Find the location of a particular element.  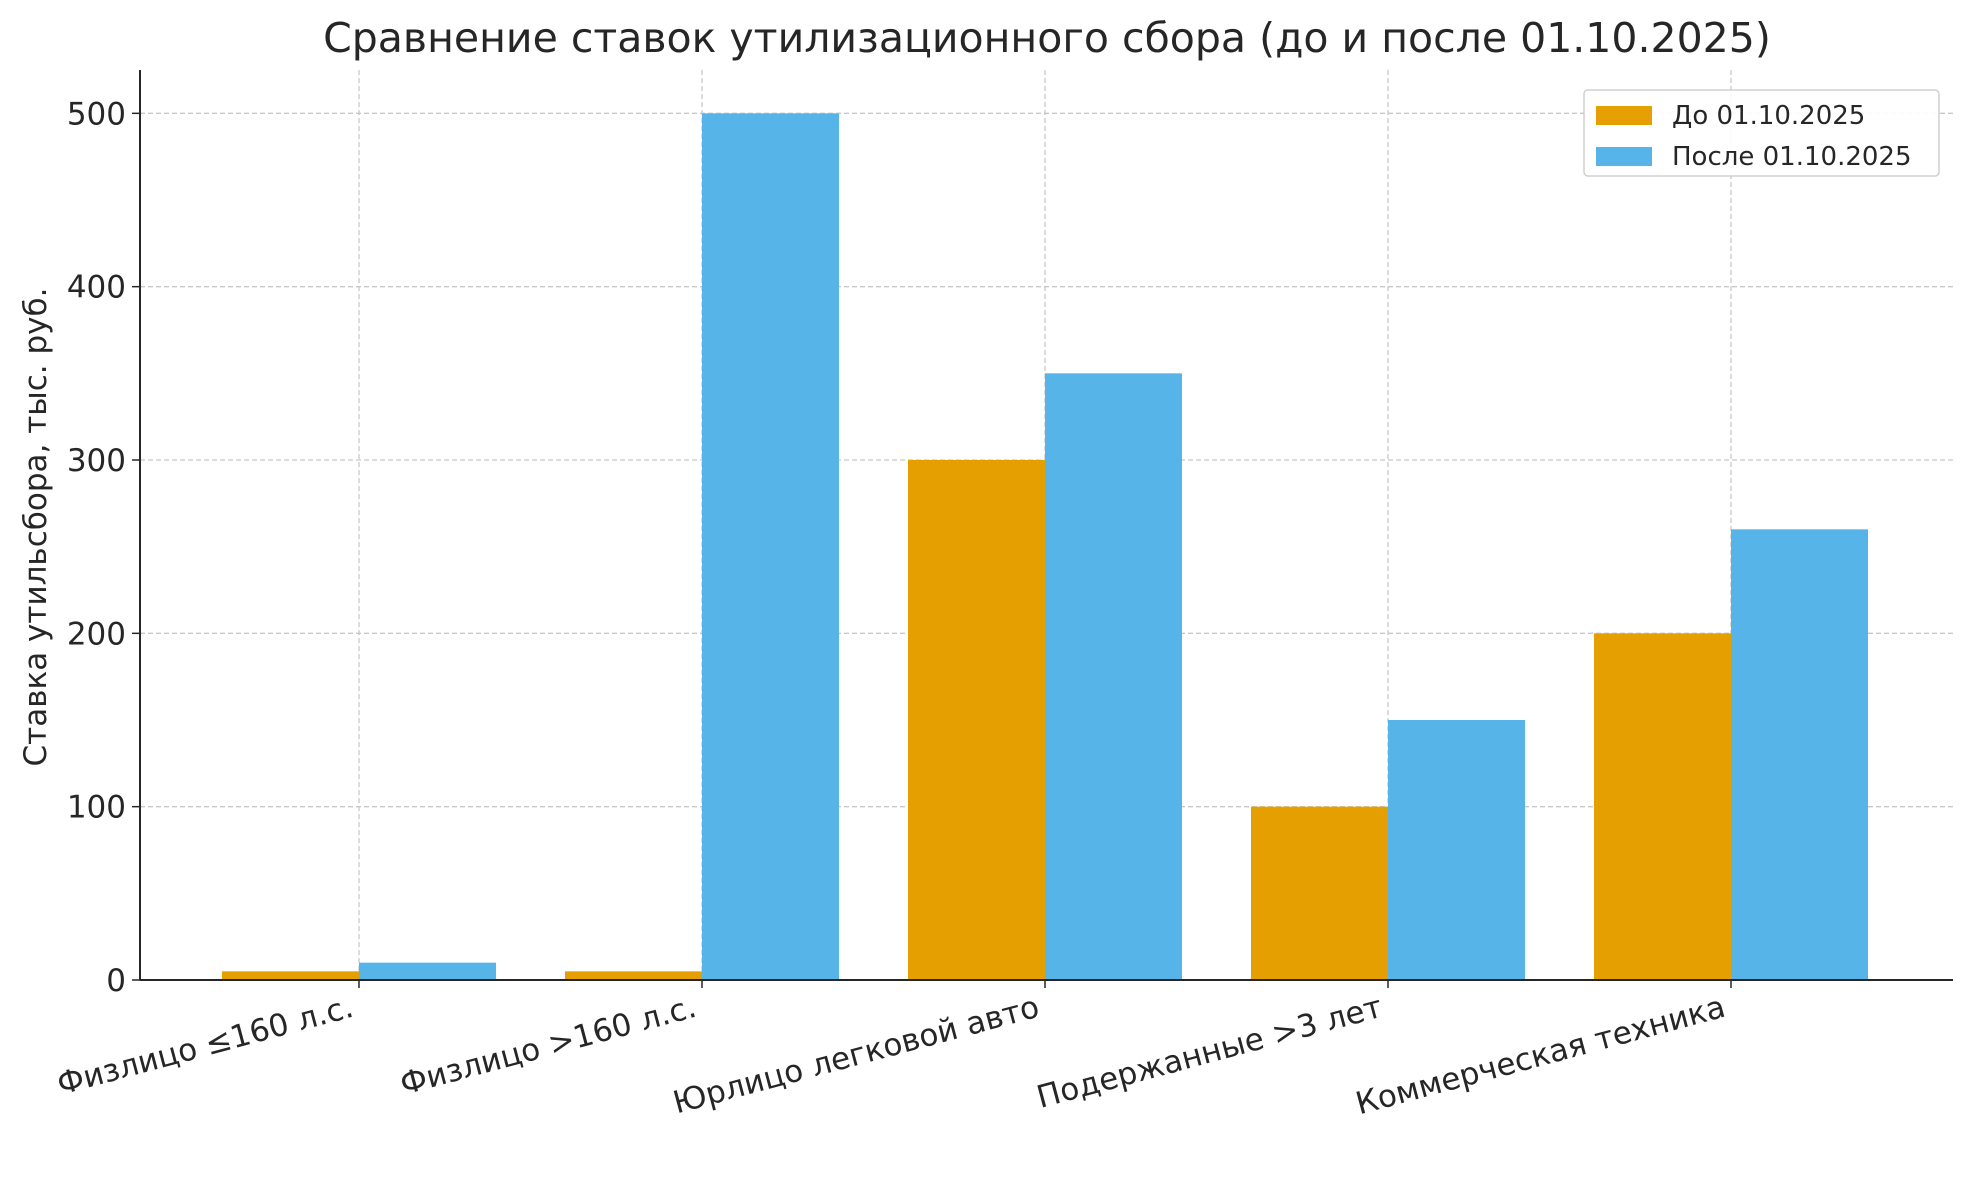

y-tick-label: 0 is located at coordinates (116, 981).